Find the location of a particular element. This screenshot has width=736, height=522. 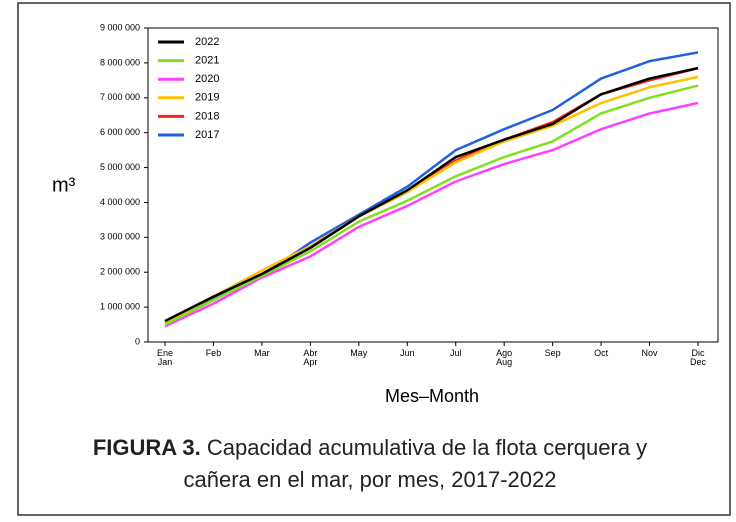

caption-label: FIGURA 3. is located at coordinates (146, 447).